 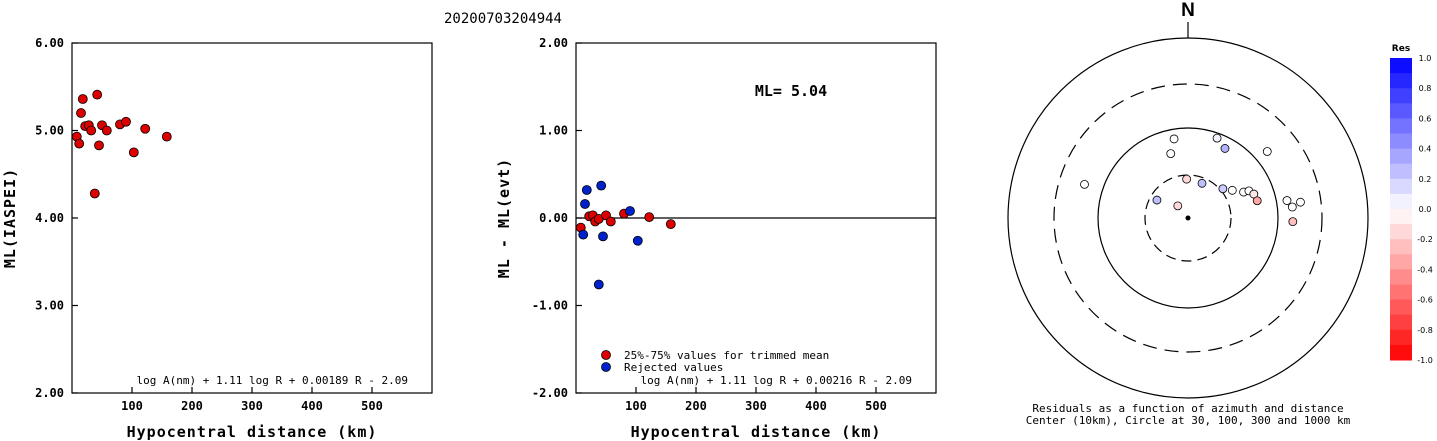 I want to click on ring-300km, so click(x=1188, y=218).